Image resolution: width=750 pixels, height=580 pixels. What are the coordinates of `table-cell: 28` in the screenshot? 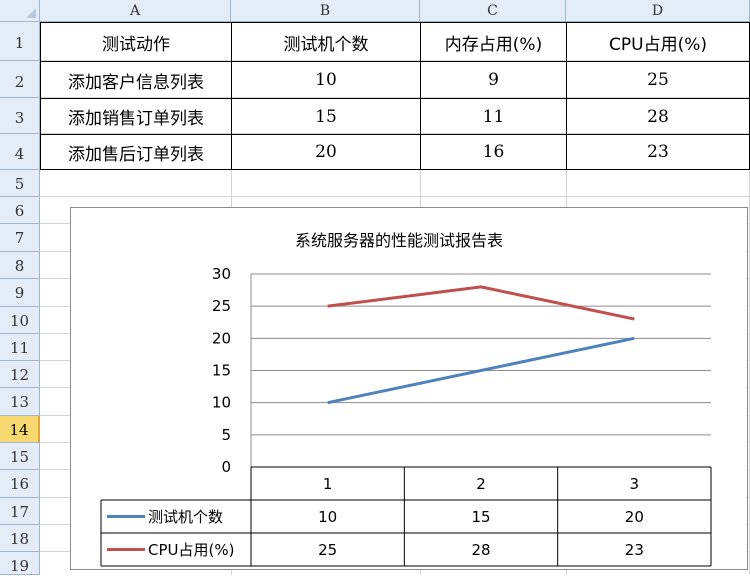 It's located at (658, 117).